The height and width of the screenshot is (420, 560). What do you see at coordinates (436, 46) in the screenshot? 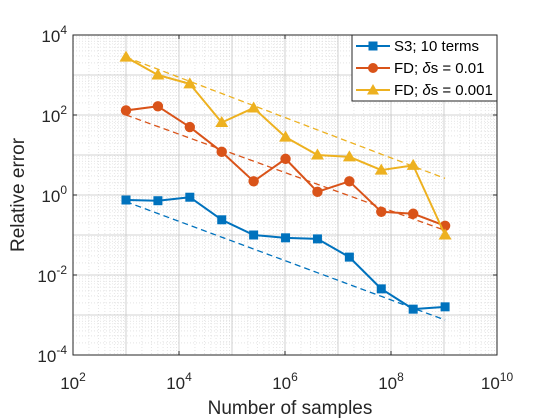
I see `legend-label-s3: S3; 10 terms` at bounding box center [436, 46].